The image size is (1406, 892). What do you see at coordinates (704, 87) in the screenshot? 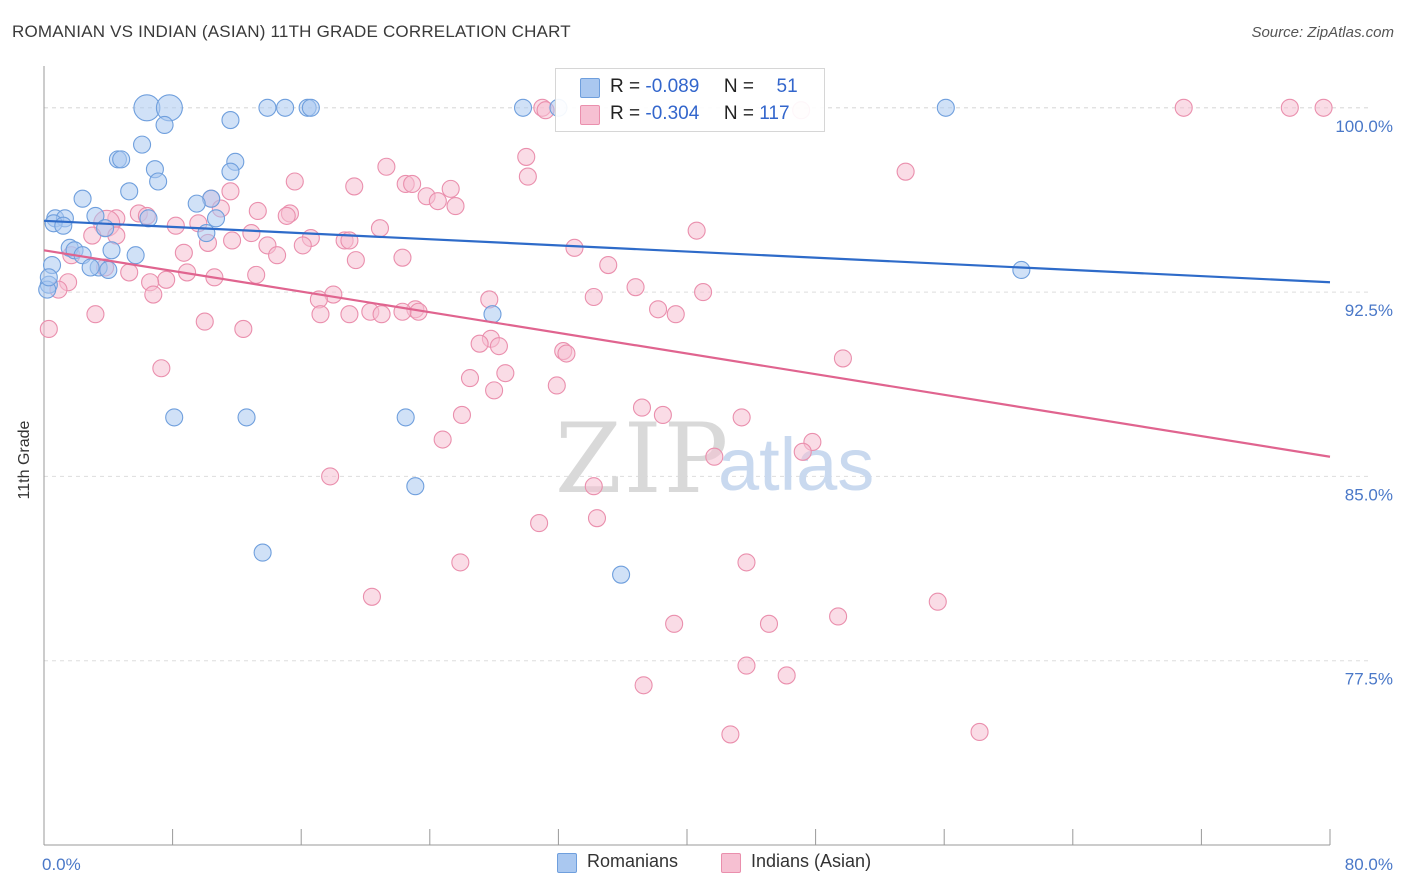
I see `legend-text-romanians: R = -0.089 N = 51` at bounding box center [704, 87].